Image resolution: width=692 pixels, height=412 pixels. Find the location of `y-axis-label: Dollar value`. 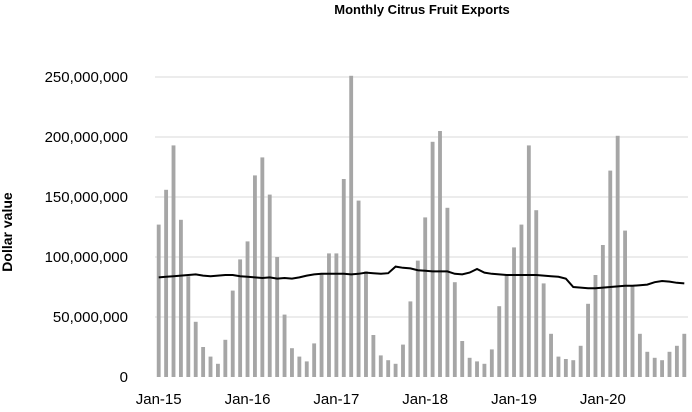

y-axis-label: Dollar value is located at coordinates (7, 232).